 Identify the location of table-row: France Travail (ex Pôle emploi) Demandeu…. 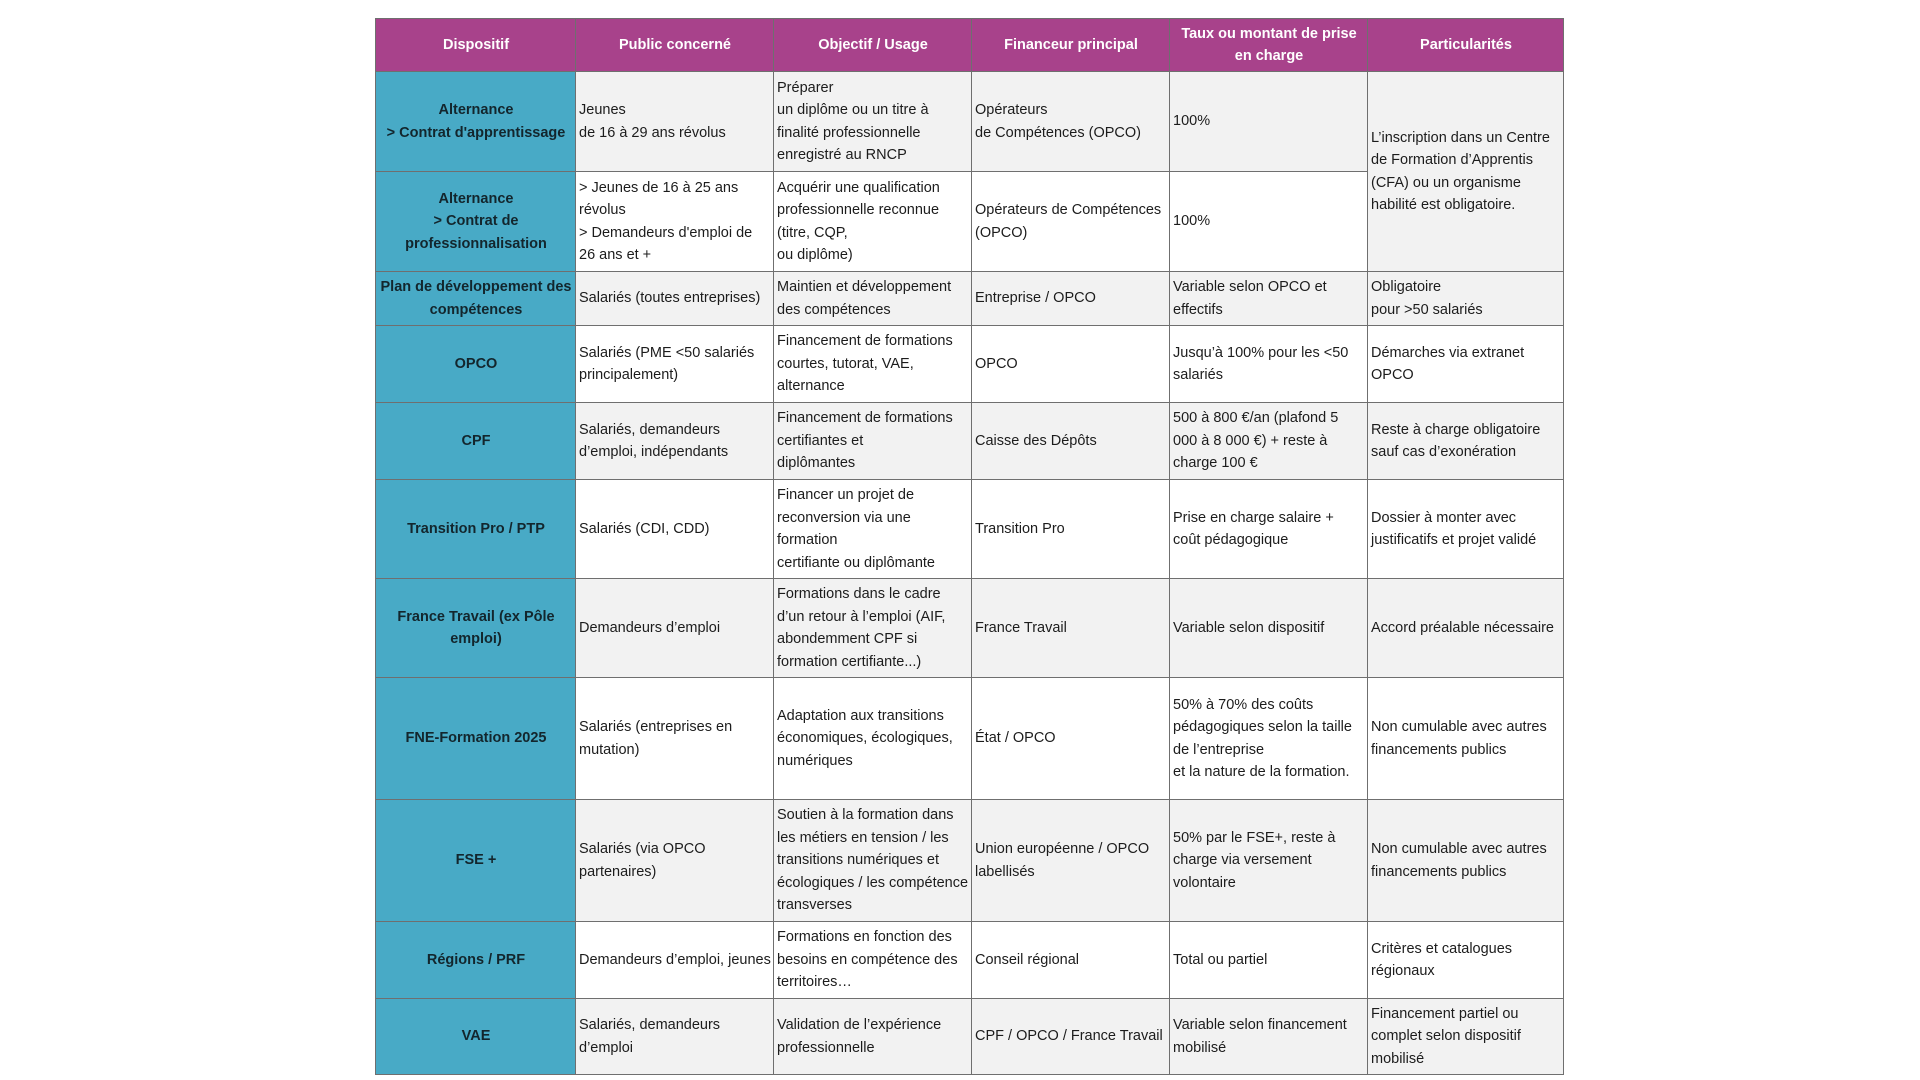
(969, 628).